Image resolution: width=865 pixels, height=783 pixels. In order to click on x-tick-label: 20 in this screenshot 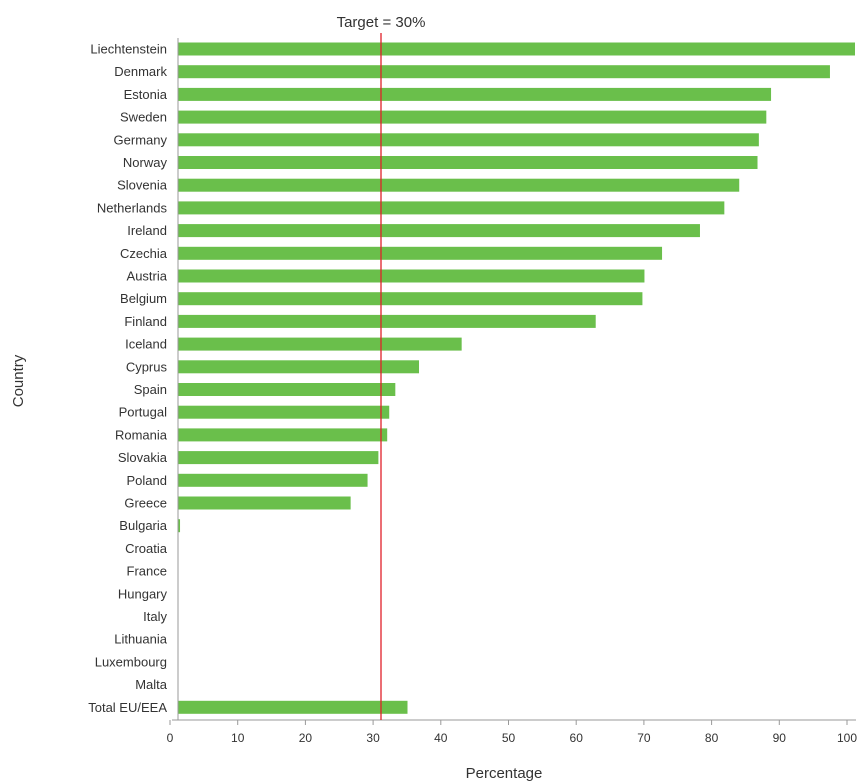, I will do `click(306, 738)`.